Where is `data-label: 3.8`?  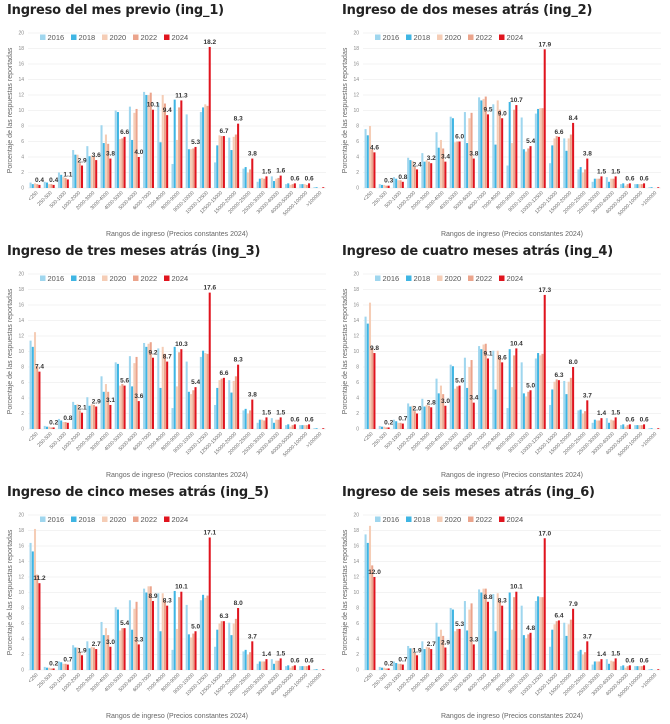
data-label: 3.8 is located at coordinates (110, 154).